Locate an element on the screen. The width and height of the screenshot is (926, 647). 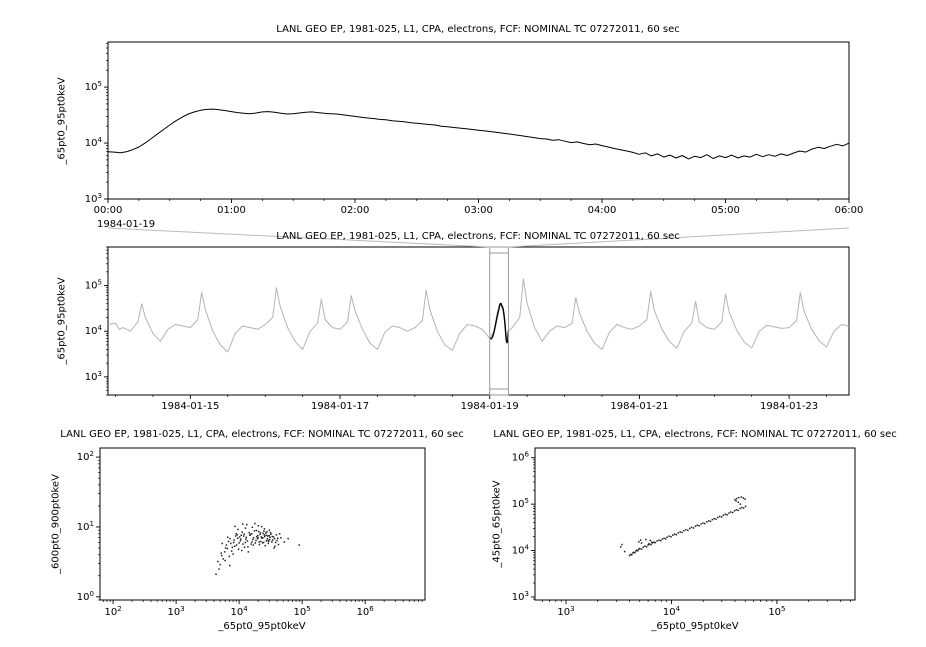
scatter-45-65-scatter-points is located at coordinates (683, 526).